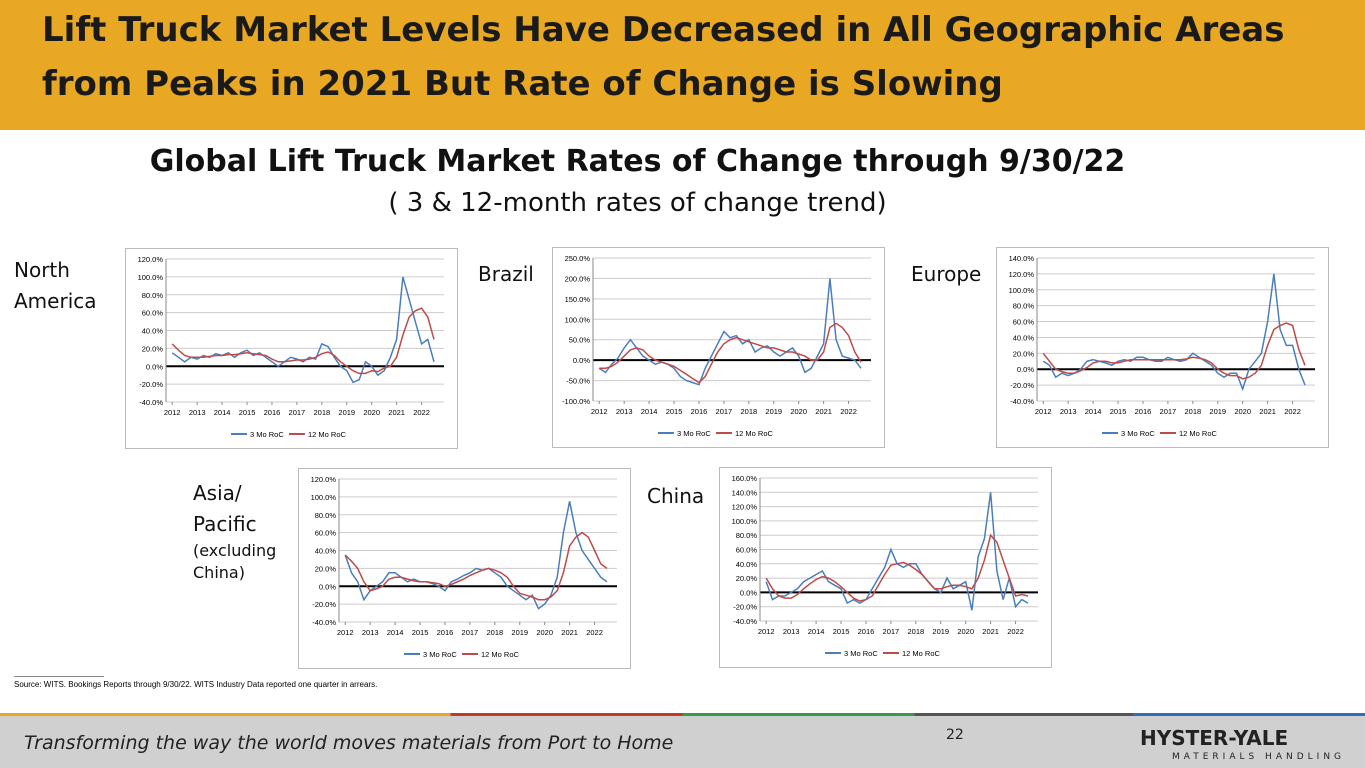  Describe the element at coordinates (55, 285) in the screenshot. I see `region-label: North America` at that location.